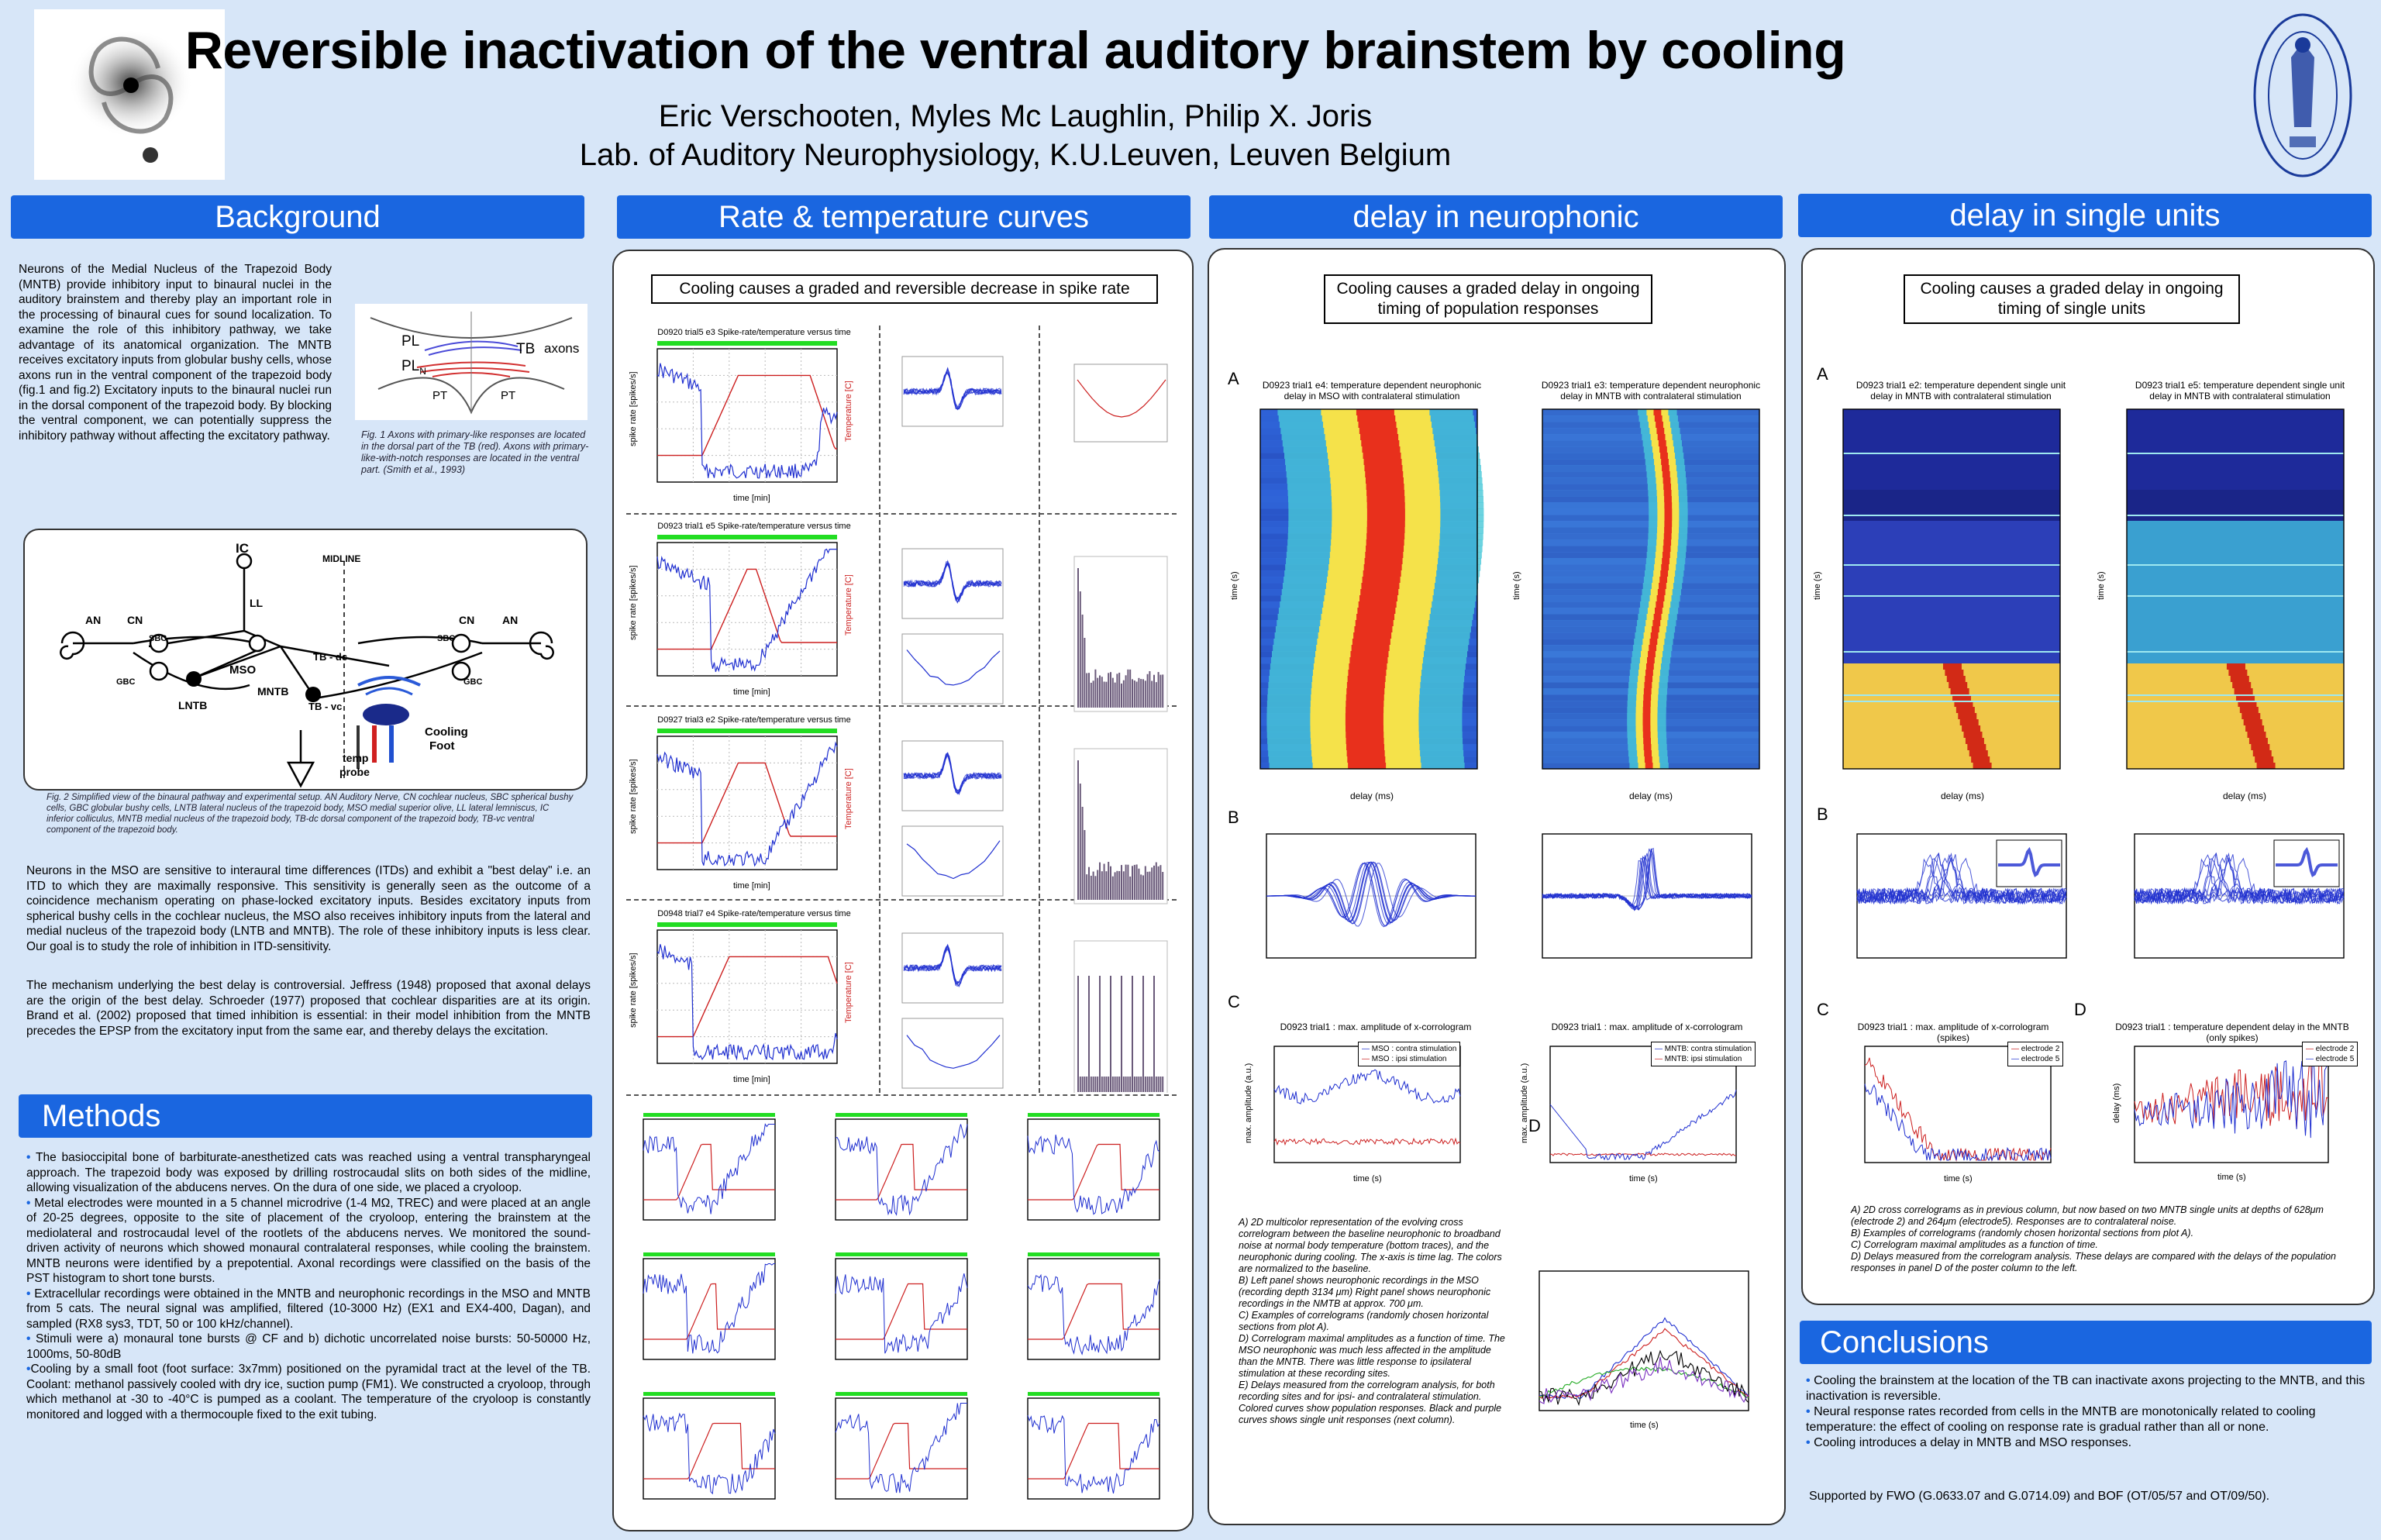 The image size is (2381, 1540). Describe the element at coordinates (257, 603) in the screenshot. I see `fig2-label-ll: LL` at that location.